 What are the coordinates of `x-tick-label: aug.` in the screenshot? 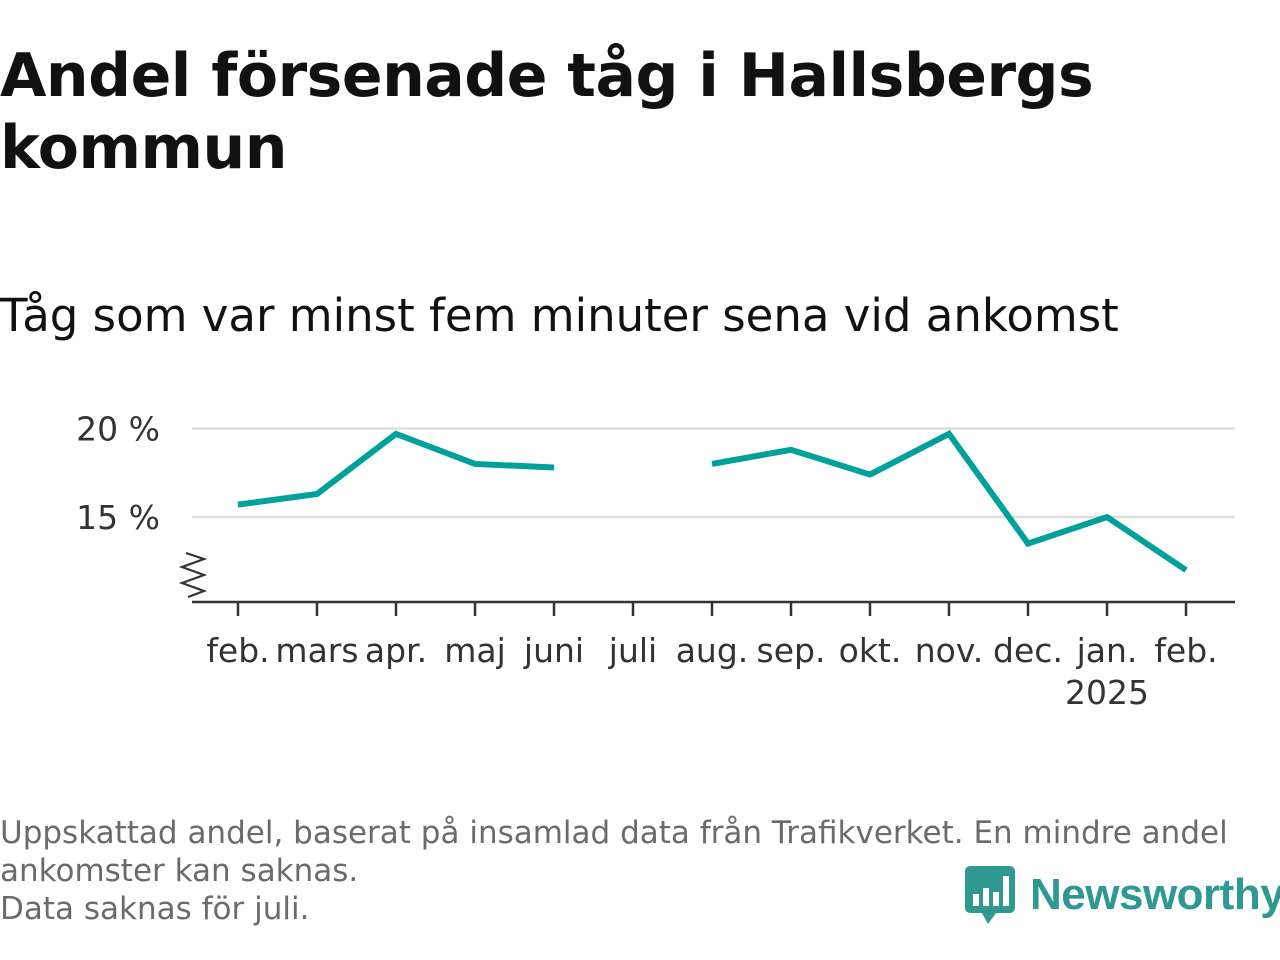 It's located at (712, 650).